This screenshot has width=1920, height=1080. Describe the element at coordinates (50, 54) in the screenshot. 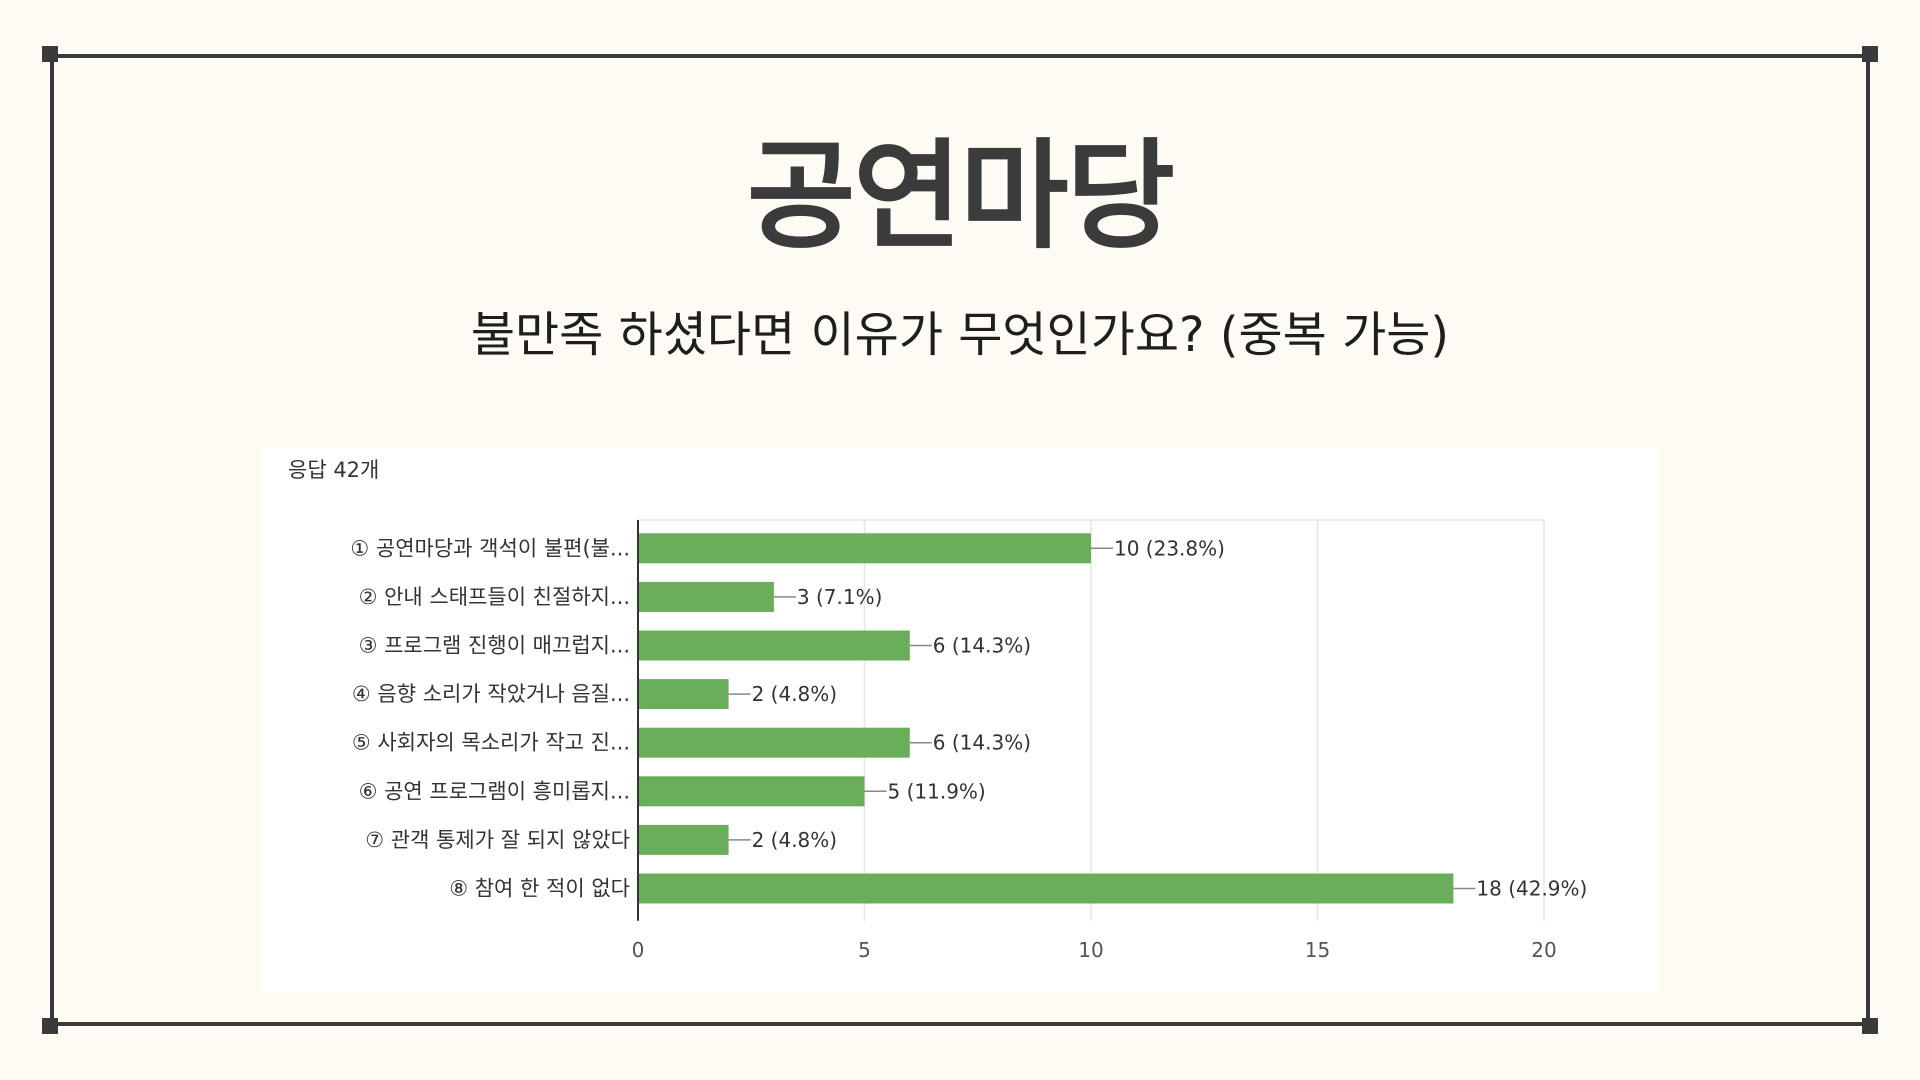

I see `frame-corner-top-left` at that location.